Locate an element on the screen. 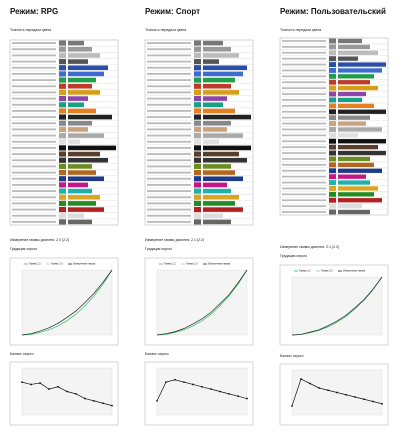 The height and width of the screenshot is (433, 400). legend-label: Измеренная гамма is located at coordinates (354, 271).